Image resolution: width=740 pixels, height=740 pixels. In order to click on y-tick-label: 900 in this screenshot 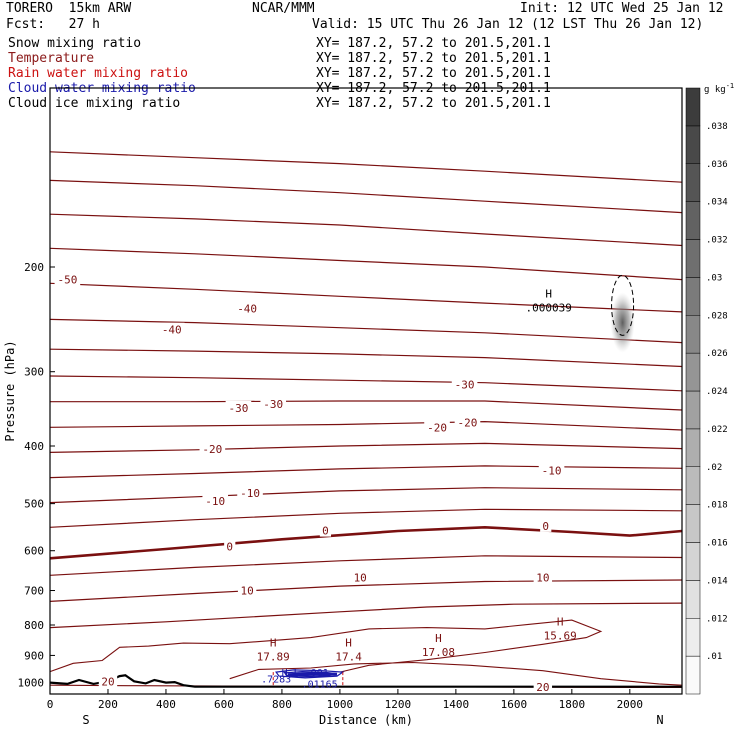, I will do `click(34, 655)`.